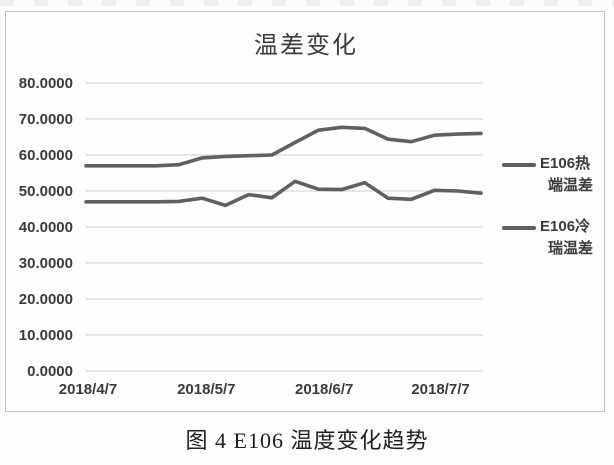 This screenshot has width=614, height=465. What do you see at coordinates (46, 191) in the screenshot?
I see `y-tick-label: 50.0000` at bounding box center [46, 191].